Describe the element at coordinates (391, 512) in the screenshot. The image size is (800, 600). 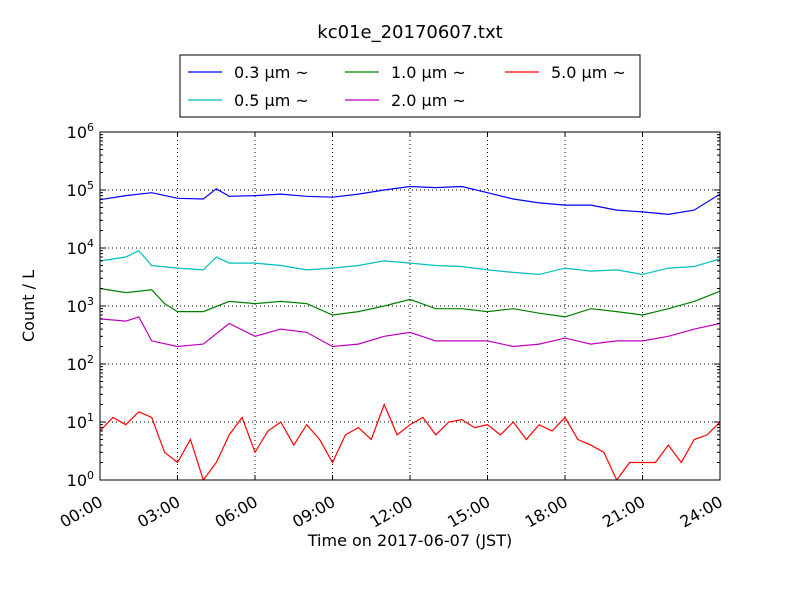
I see `x-tick-label: 12:00` at that location.